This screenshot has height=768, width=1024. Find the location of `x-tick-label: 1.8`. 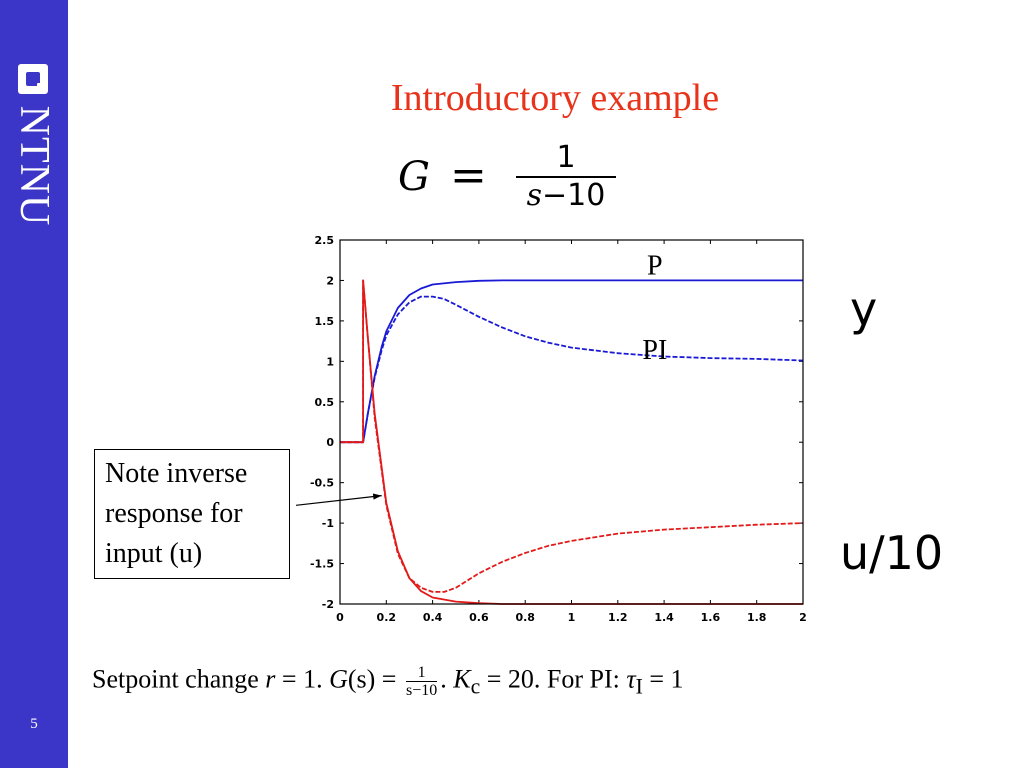

x-tick-label: 1.8 is located at coordinates (757, 617).